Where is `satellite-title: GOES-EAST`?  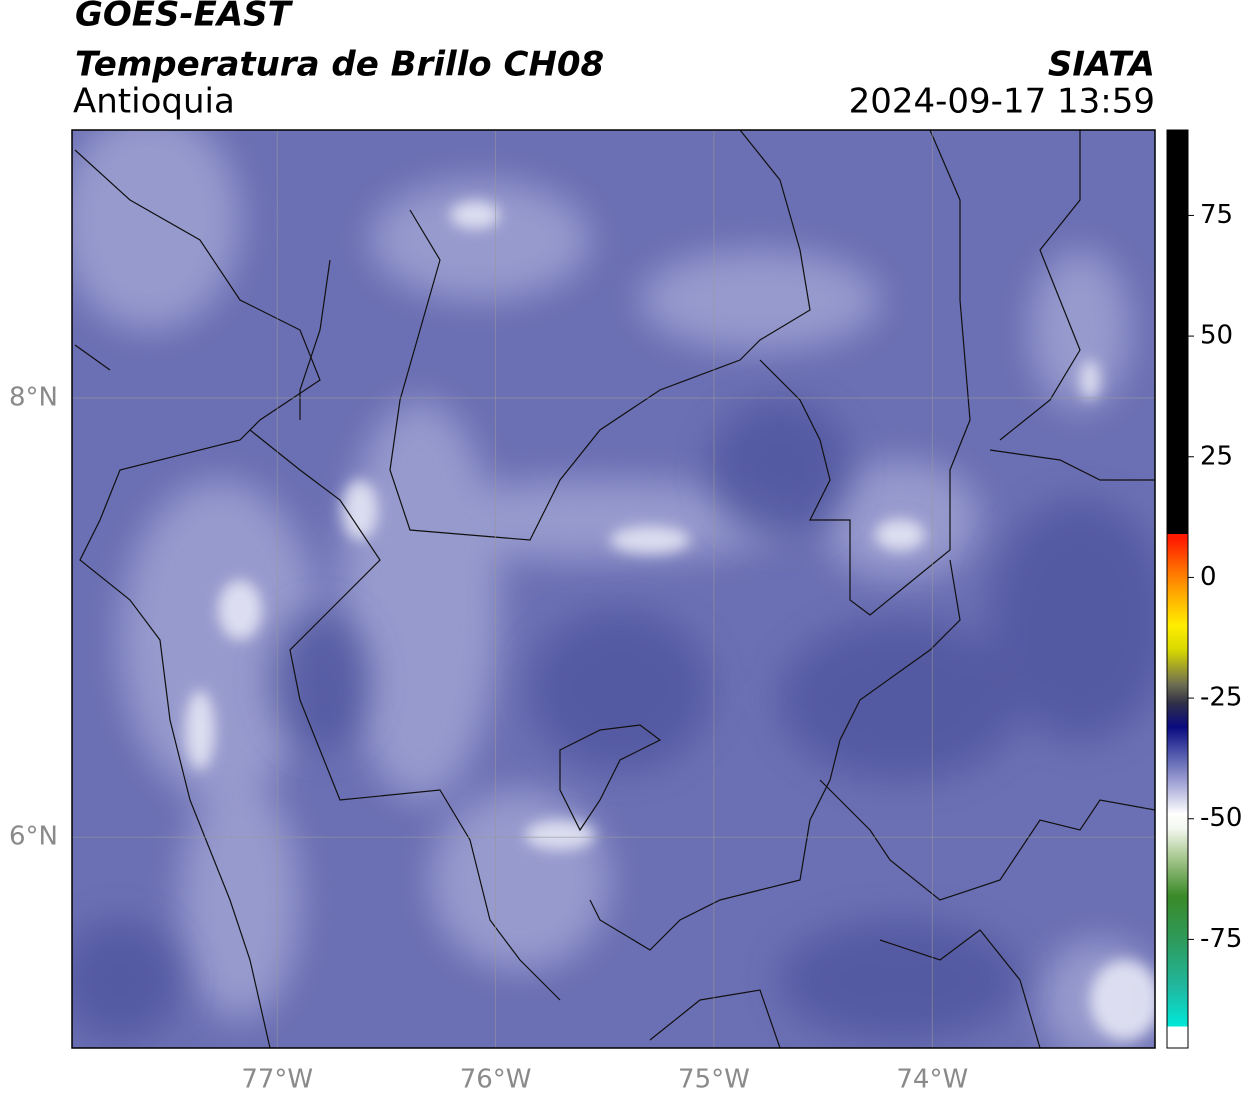
satellite-title: GOES-EAST is located at coordinates (184, 17).